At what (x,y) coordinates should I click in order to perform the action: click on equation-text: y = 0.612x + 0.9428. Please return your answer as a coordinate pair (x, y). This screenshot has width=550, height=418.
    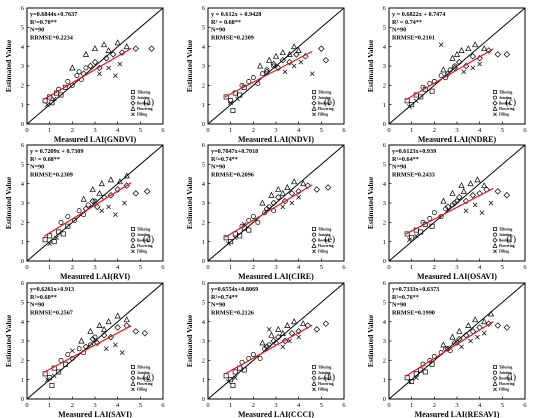
    Looking at the image, I should click on (236, 14).